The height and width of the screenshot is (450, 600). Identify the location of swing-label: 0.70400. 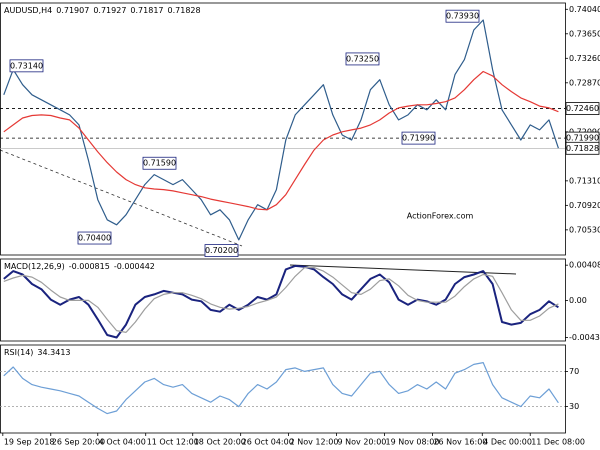
(94, 238).